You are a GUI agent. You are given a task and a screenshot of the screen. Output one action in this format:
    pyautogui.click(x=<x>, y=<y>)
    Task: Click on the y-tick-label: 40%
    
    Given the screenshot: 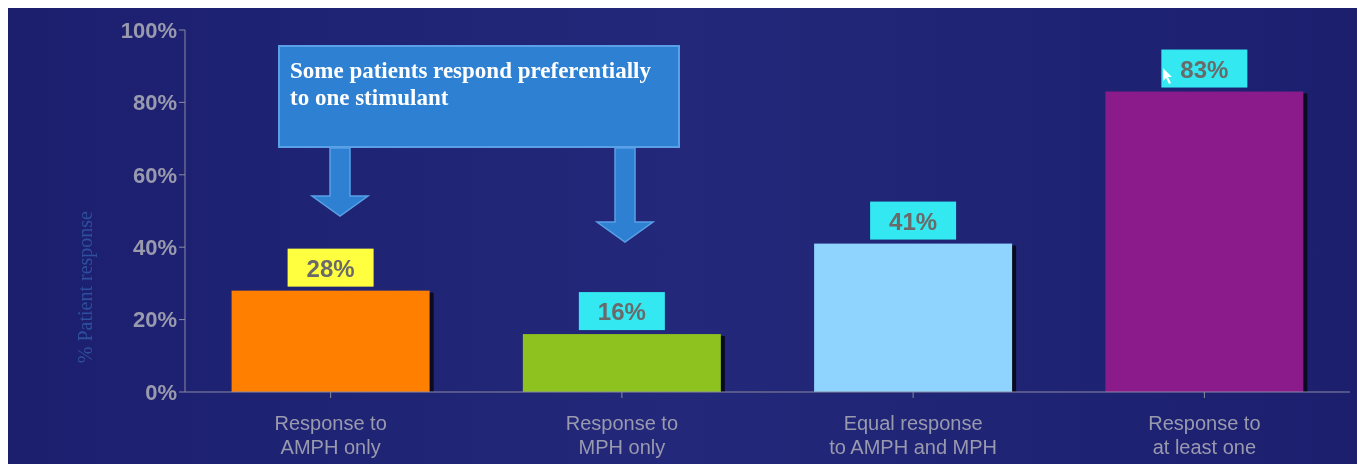 What is the action you would take?
    pyautogui.click(x=154, y=248)
    